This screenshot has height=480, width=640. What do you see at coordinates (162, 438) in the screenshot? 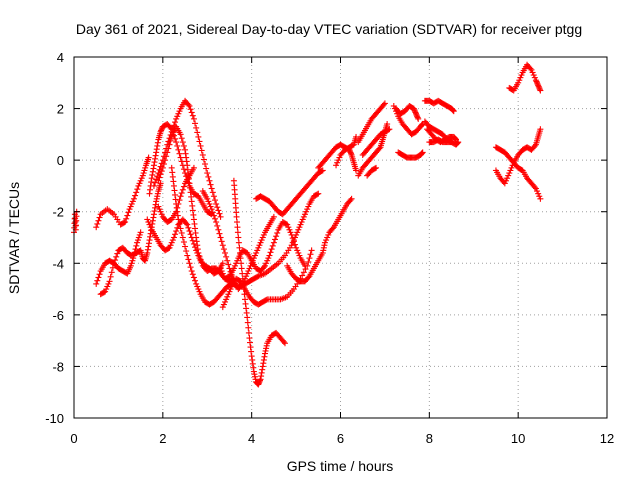
I see `x-tick-label: 2` at bounding box center [162, 438].